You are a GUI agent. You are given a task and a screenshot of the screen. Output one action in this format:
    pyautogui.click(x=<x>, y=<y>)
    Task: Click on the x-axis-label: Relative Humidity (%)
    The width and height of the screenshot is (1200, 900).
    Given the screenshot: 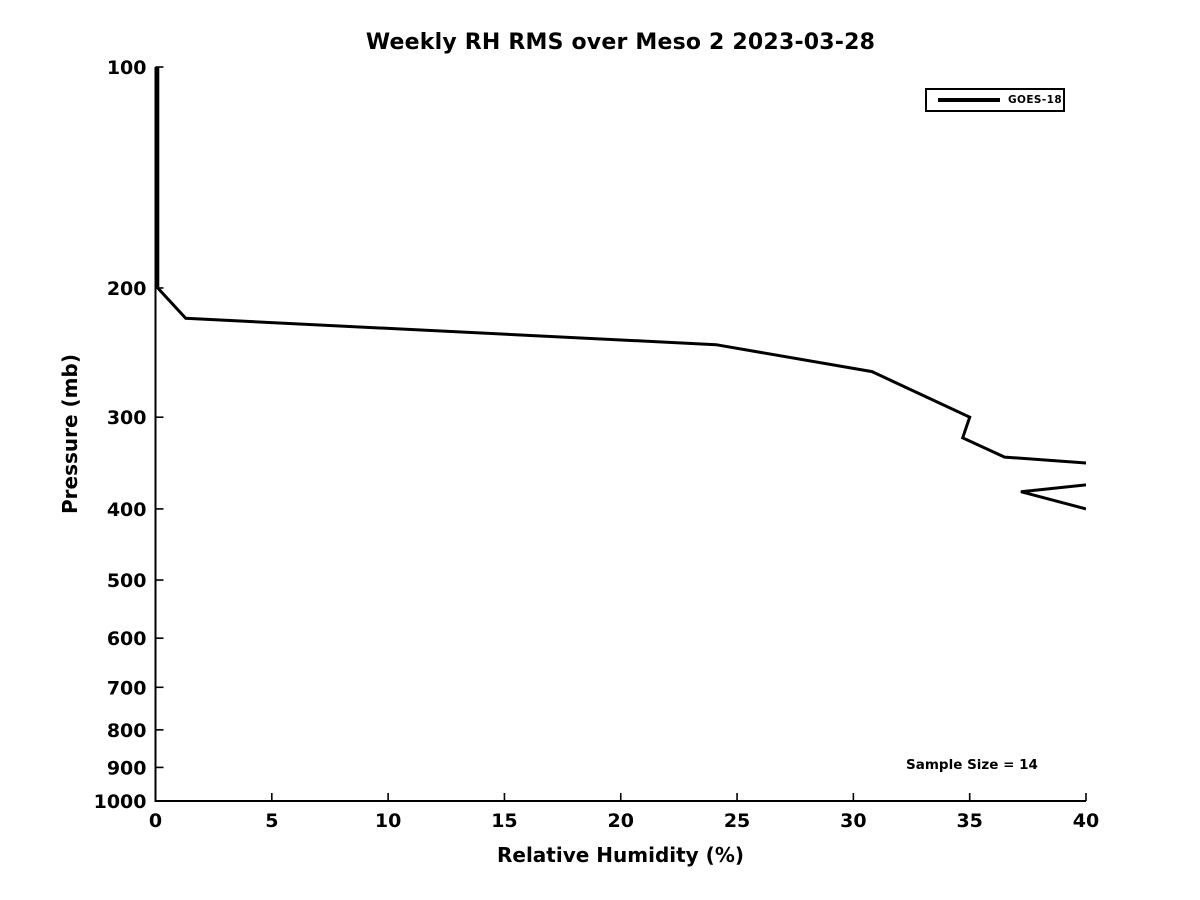 What is the action you would take?
    pyautogui.click(x=620, y=855)
    